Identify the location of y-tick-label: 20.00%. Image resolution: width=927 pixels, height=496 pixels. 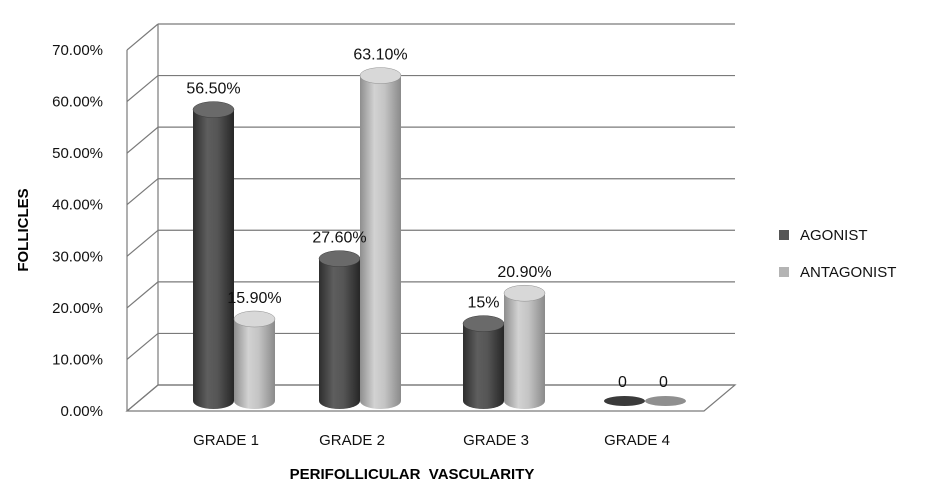
(77, 308).